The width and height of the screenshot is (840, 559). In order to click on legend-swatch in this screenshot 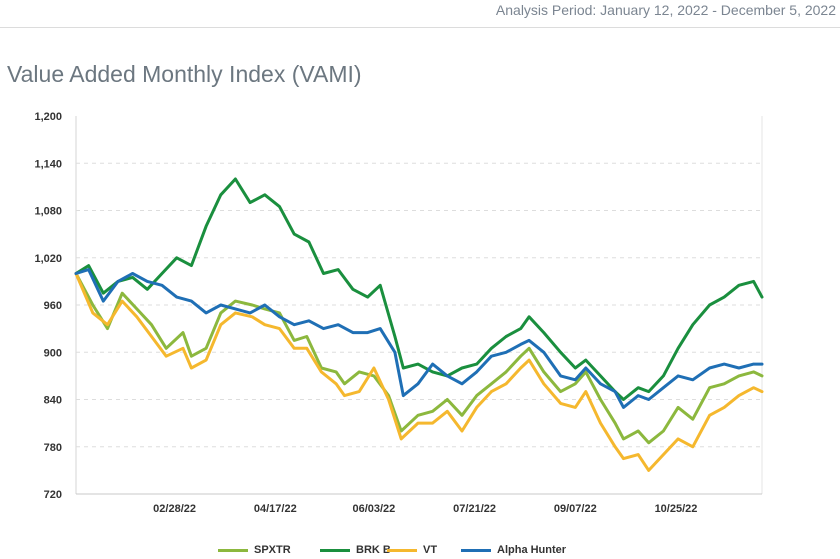, I will do `click(402, 550)`.